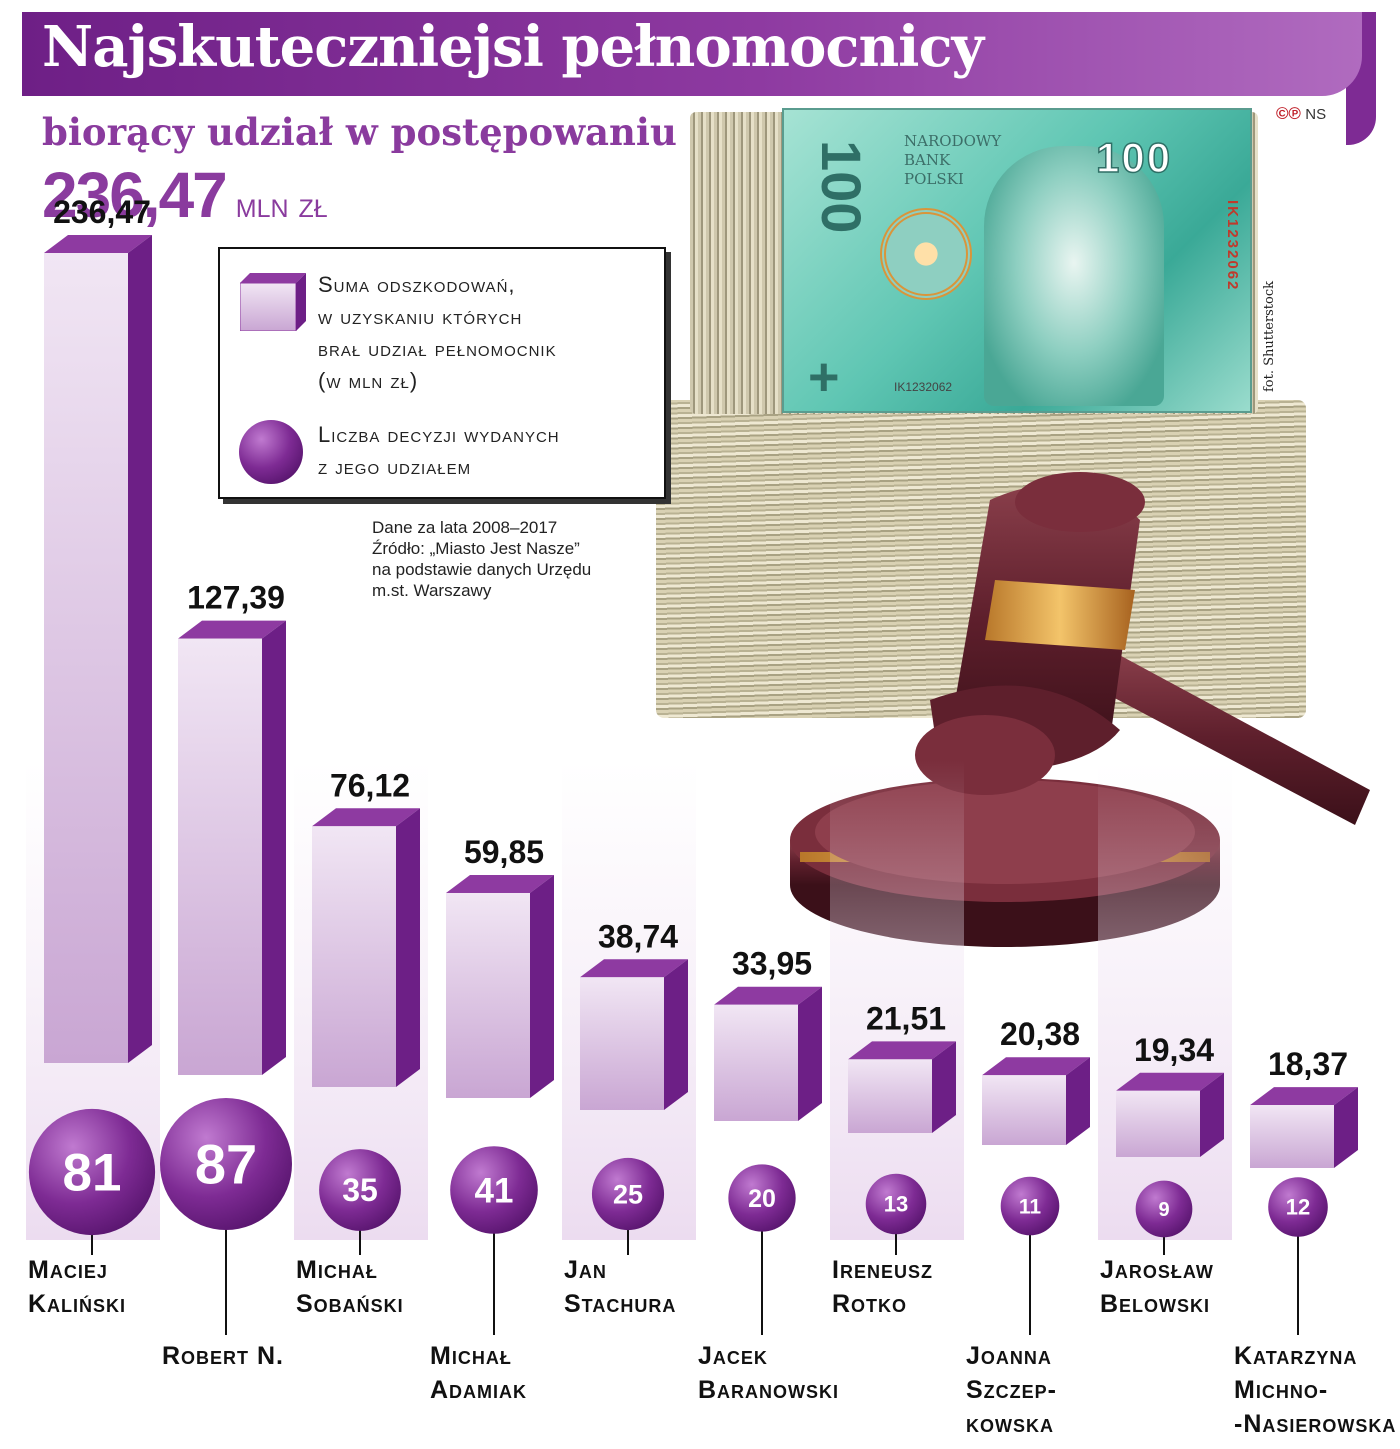 This screenshot has height=1449, width=1400. What do you see at coordinates (1009, 1356) in the screenshot?
I see `category-label: Joanna` at bounding box center [1009, 1356].